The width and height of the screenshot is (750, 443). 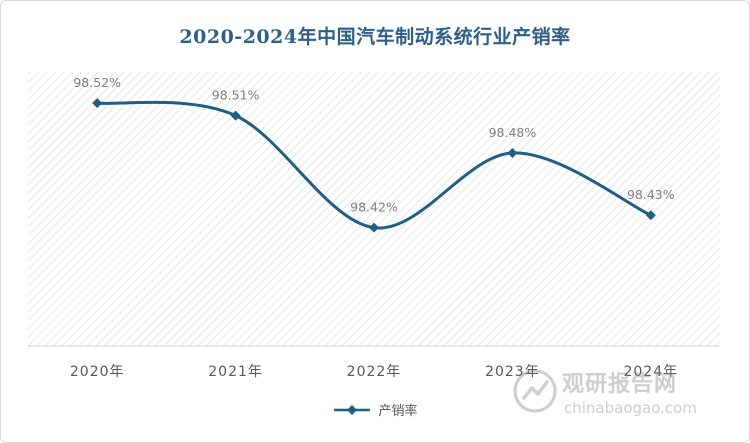 I want to click on data-label: 98.51%, so click(x=236, y=95).